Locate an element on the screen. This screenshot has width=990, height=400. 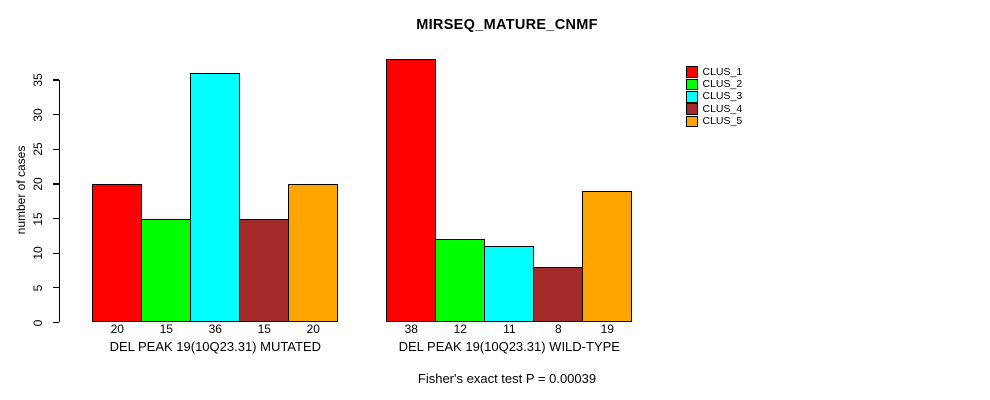
y-tick-label: 0 is located at coordinates (38, 322).